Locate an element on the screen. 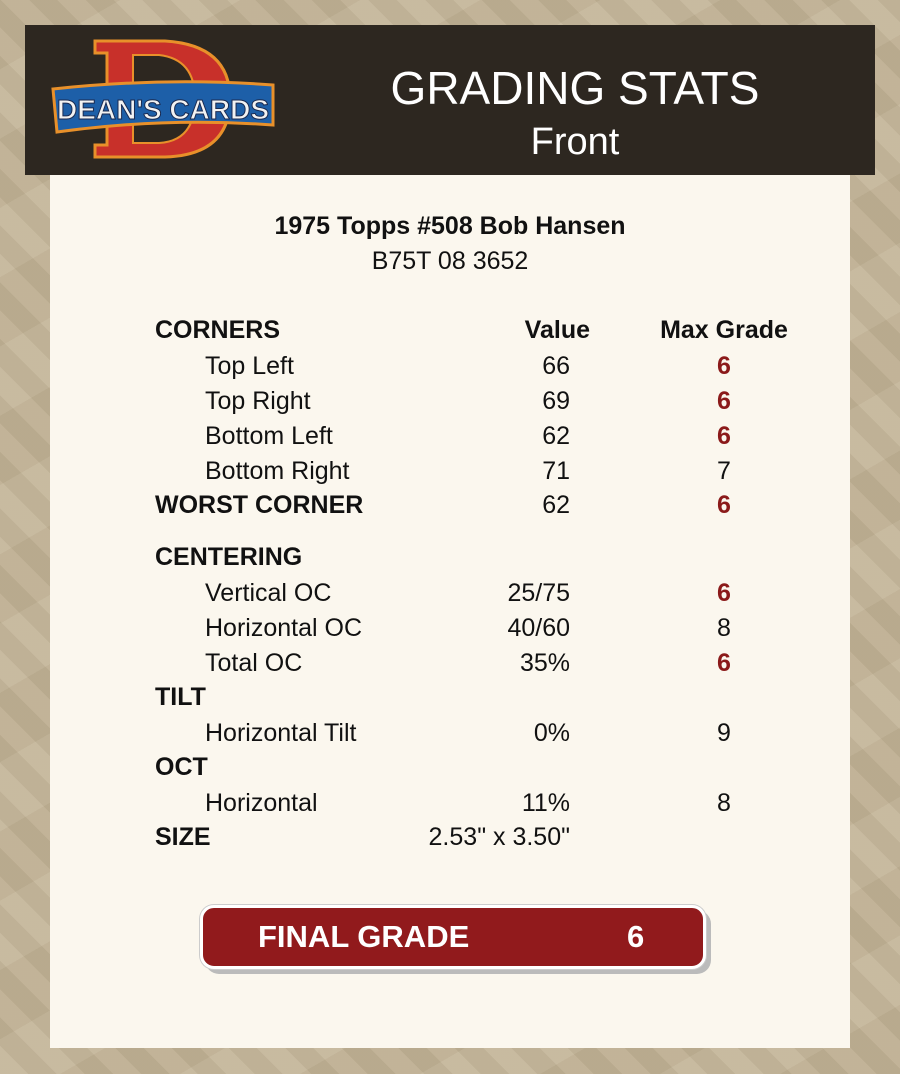  stat-value: 69 is located at coordinates (556, 401).